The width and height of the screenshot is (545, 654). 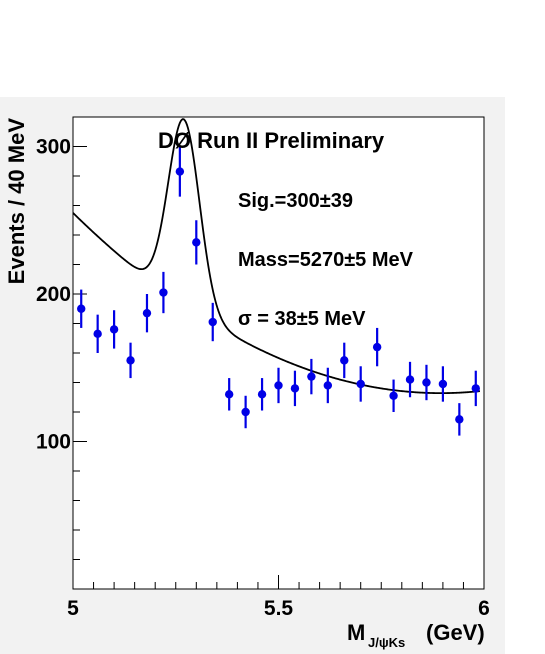 What do you see at coordinates (16, 201) in the screenshot?
I see `y-axis-label: Events / 40 MeV` at bounding box center [16, 201].